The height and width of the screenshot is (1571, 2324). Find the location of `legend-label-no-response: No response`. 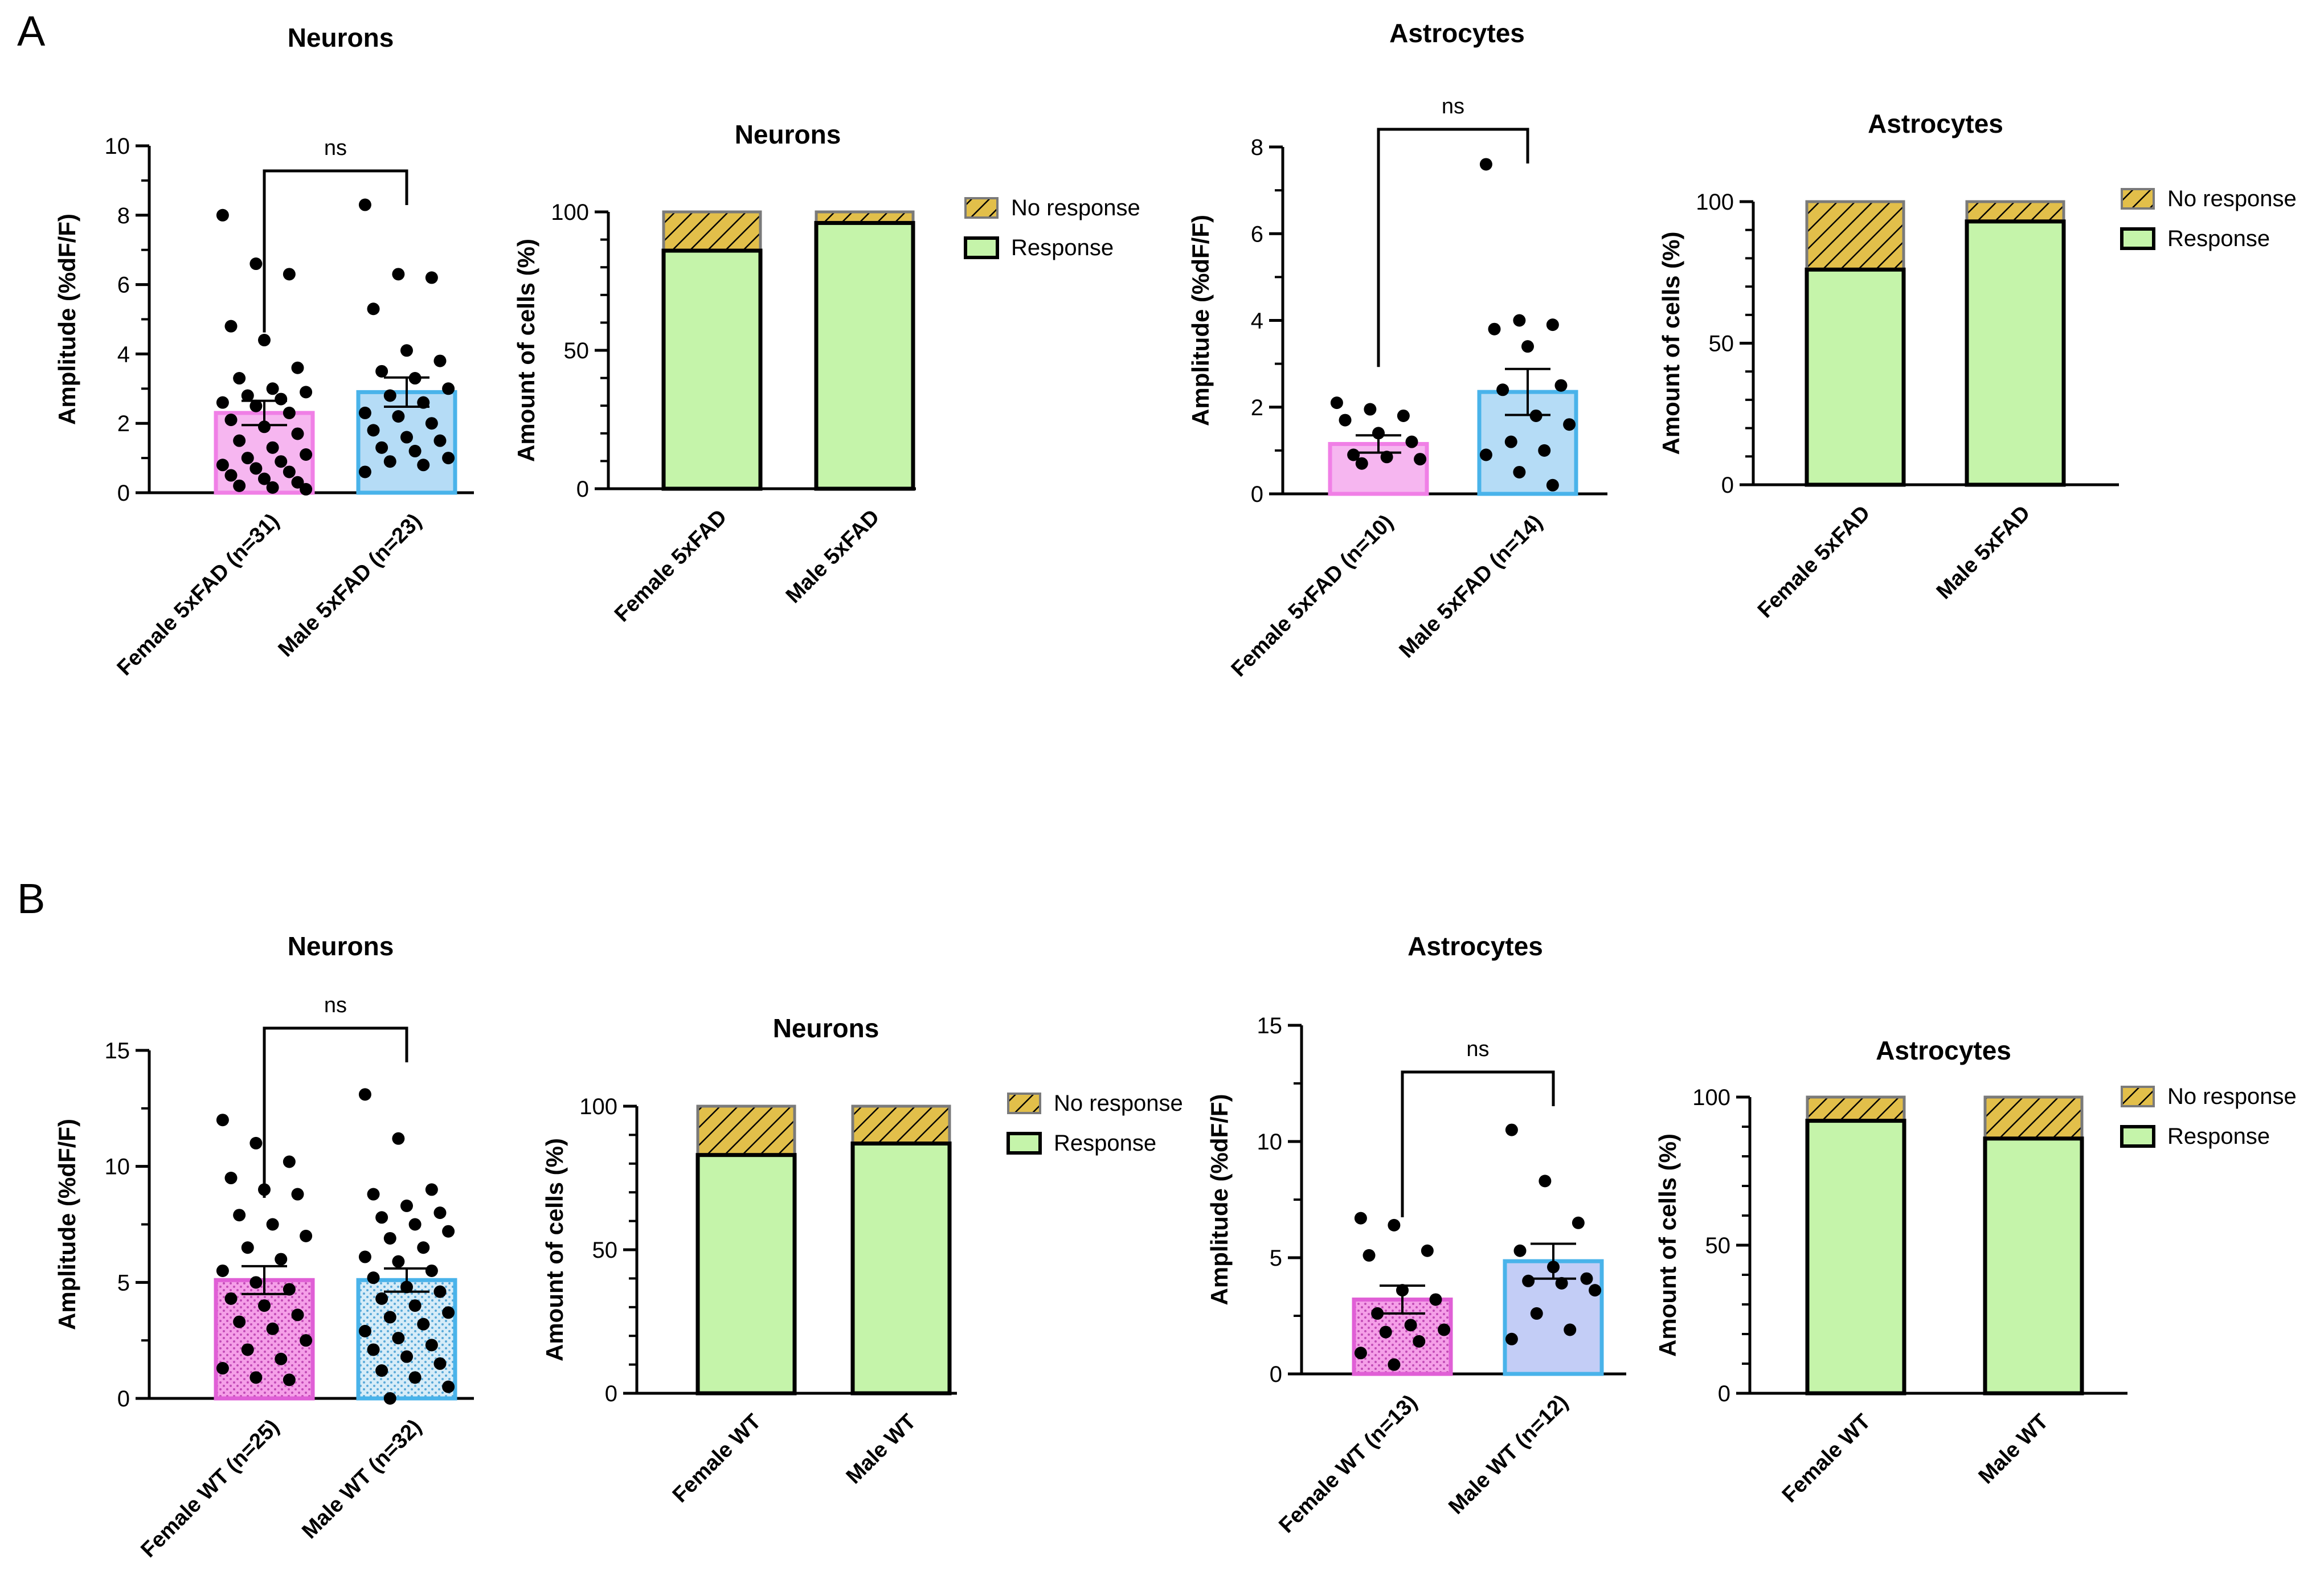

legend-label-no-response: No response is located at coordinates (2232, 1096).